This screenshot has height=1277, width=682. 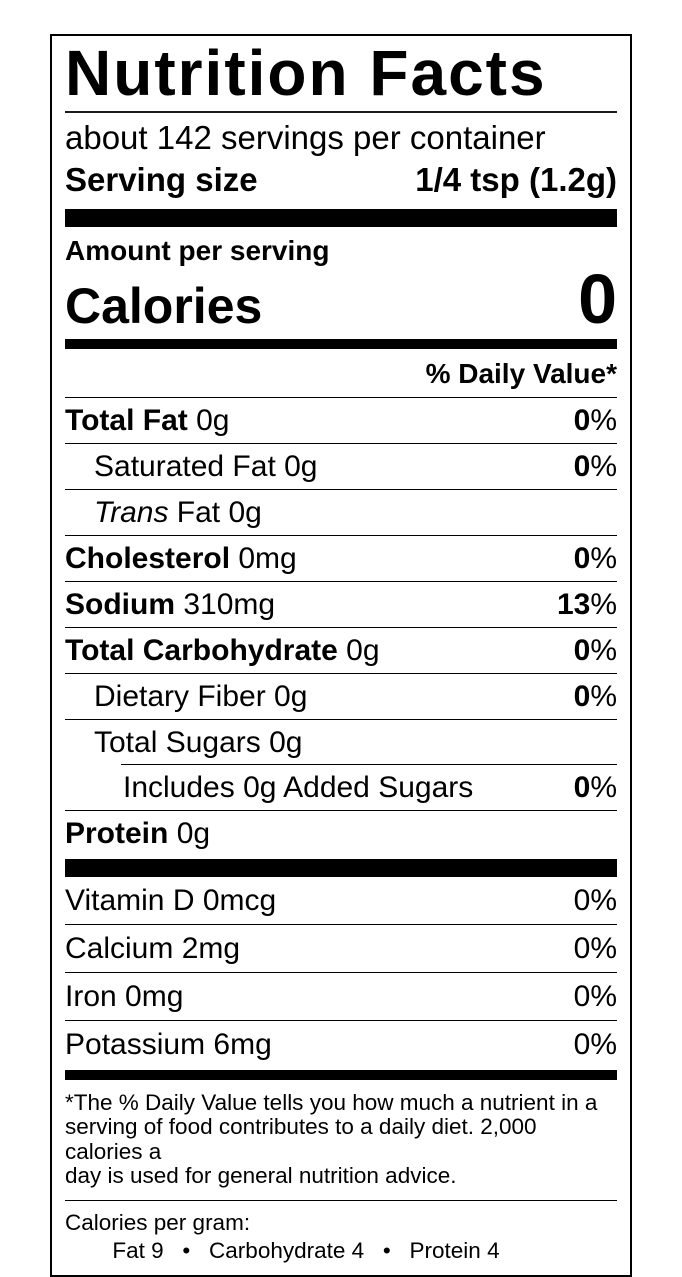 What do you see at coordinates (305, 138) in the screenshot?
I see `servings-per-container: about 142 servings per container` at bounding box center [305, 138].